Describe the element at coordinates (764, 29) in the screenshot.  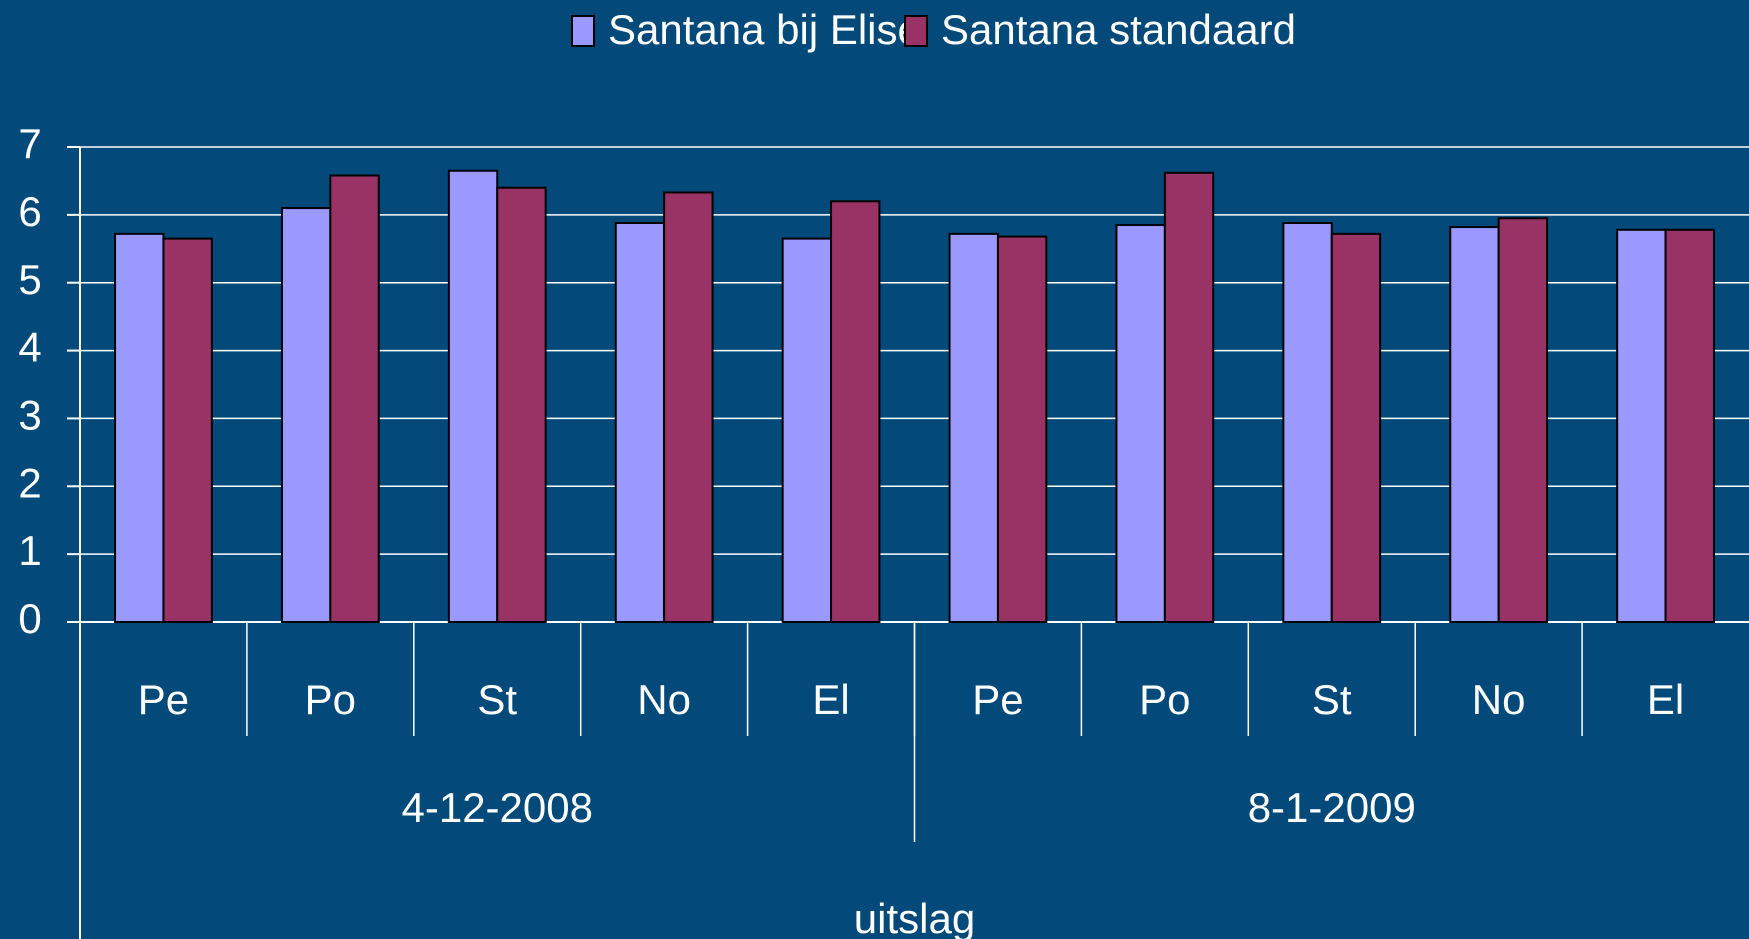
I see `legend-label: Santana bij Elise` at that location.